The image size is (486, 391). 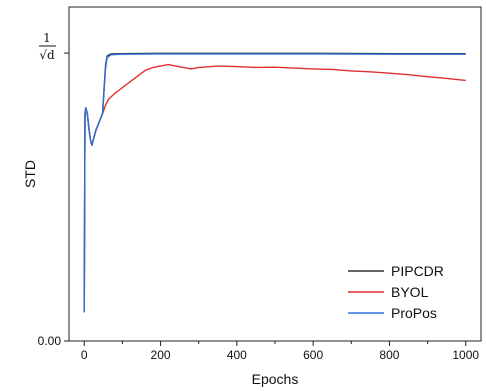 I want to click on x-tick-label: 600, so click(x=313, y=355).